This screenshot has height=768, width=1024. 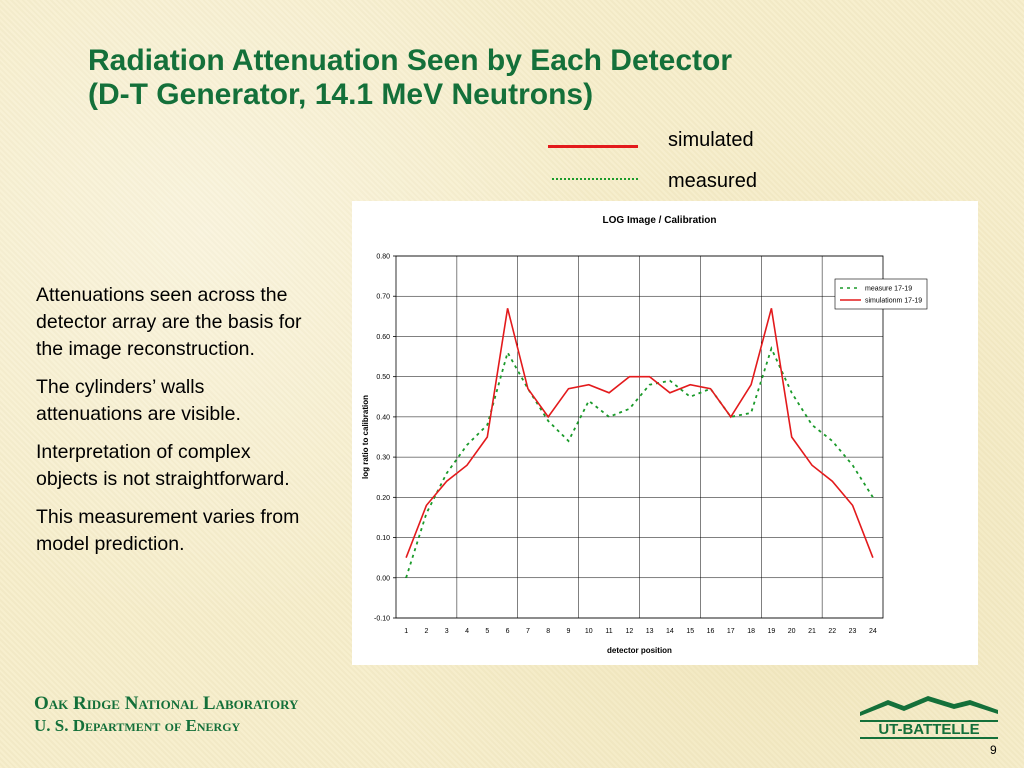 I want to click on x-tick-label: 9, so click(x=569, y=631).